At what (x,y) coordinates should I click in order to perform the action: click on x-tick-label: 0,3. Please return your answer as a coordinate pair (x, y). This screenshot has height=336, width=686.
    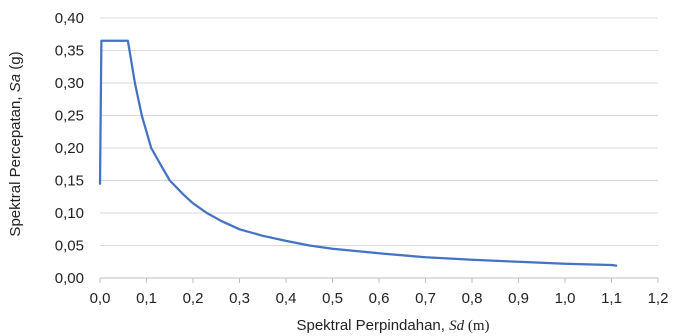
    Looking at the image, I should click on (239, 298).